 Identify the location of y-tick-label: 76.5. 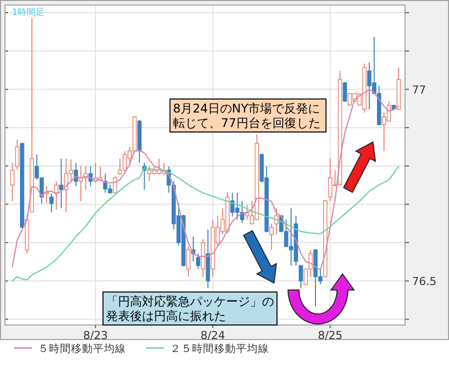
(424, 281).